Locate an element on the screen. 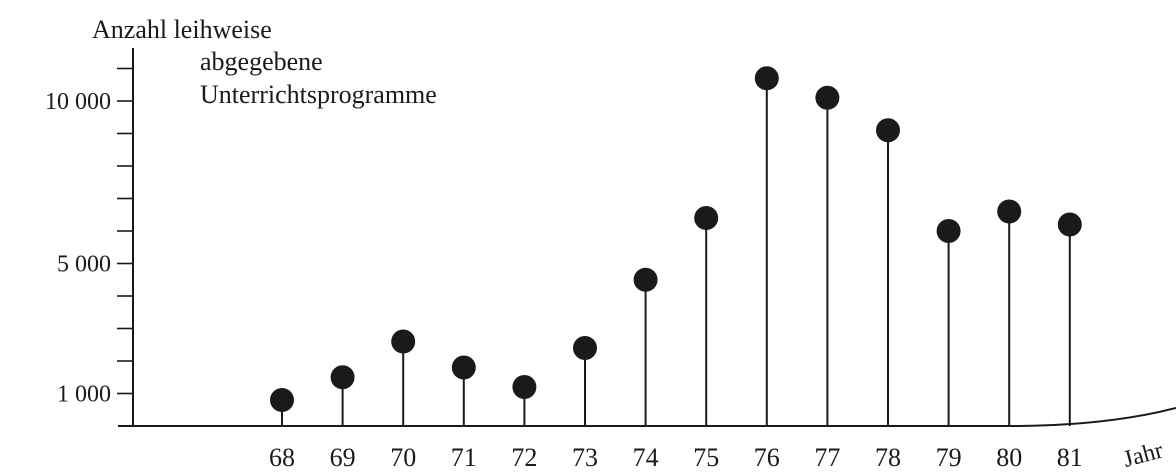 This screenshot has height=472, width=1176. x-ticks: 68 69 70 71 72 73 74 75 76 77 78 79 80 81 is located at coordinates (676, 457).